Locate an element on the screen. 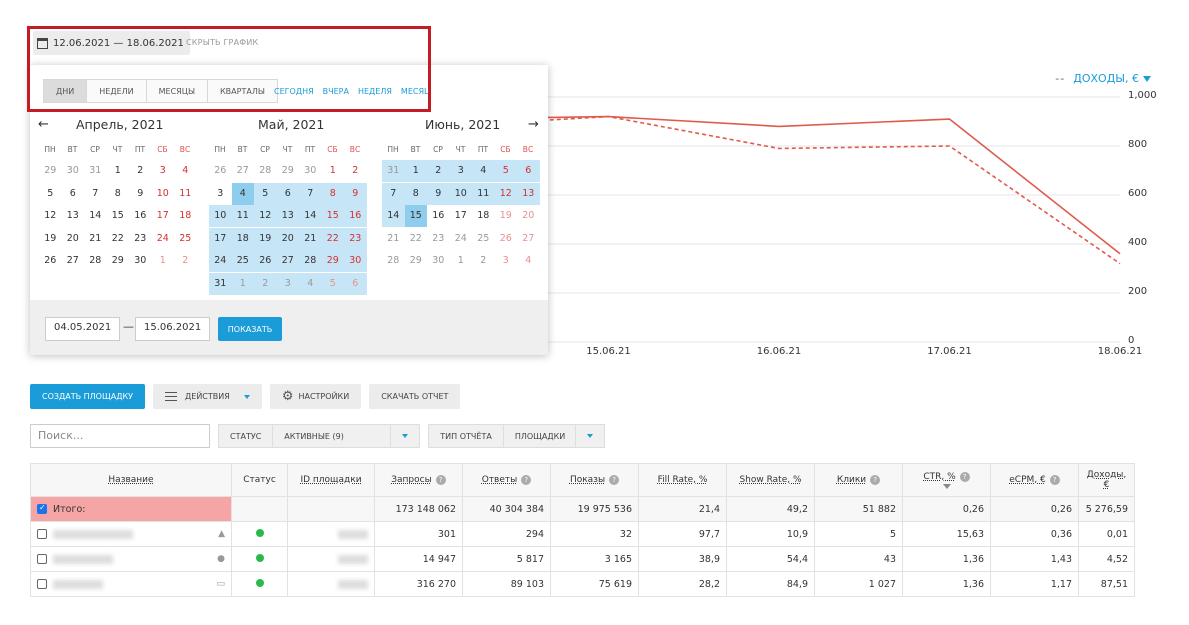  tab-quarters: КВАРТАЛЫ is located at coordinates (242, 91).